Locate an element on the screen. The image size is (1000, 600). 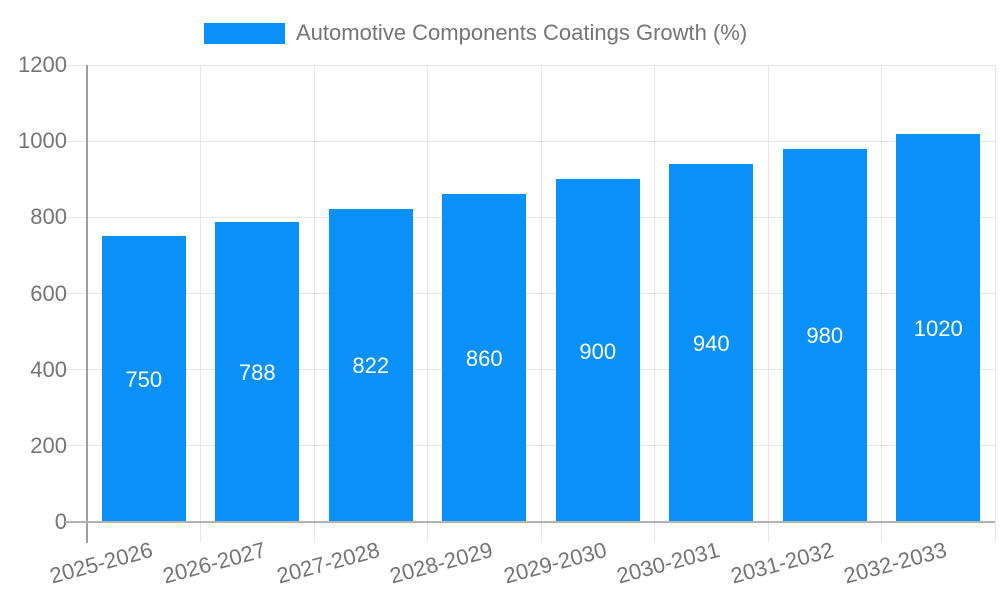
bar-2032-2033 is located at coordinates (938, 327).